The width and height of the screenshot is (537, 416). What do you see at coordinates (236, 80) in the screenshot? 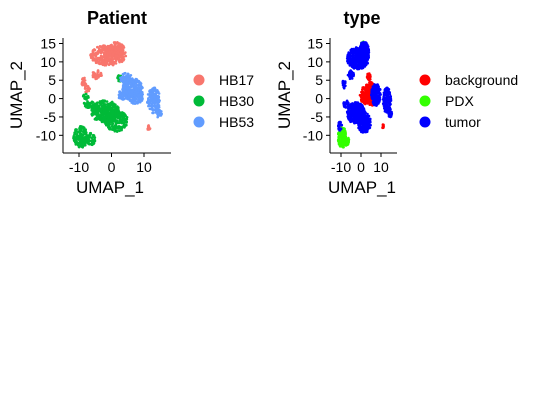
I see `legend-label-hb17: HB17` at bounding box center [236, 80].